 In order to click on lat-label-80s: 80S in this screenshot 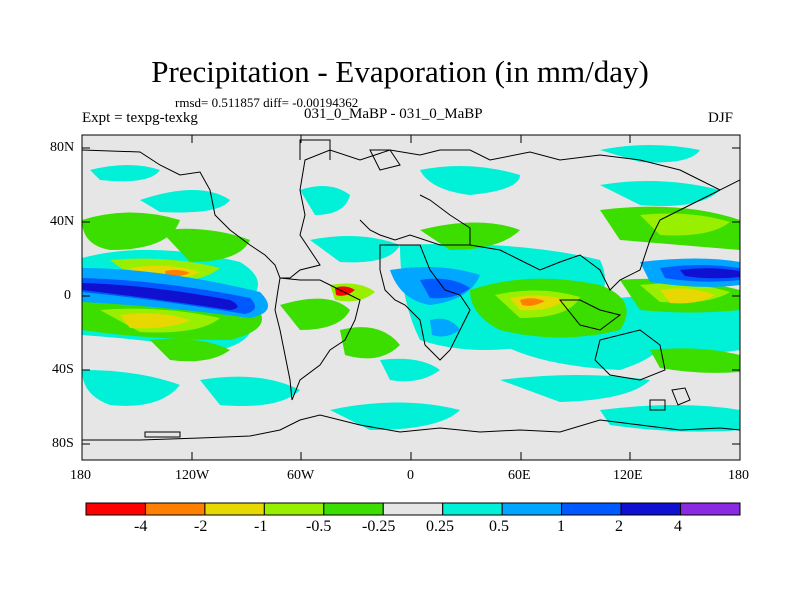, I will do `click(63, 443)`.